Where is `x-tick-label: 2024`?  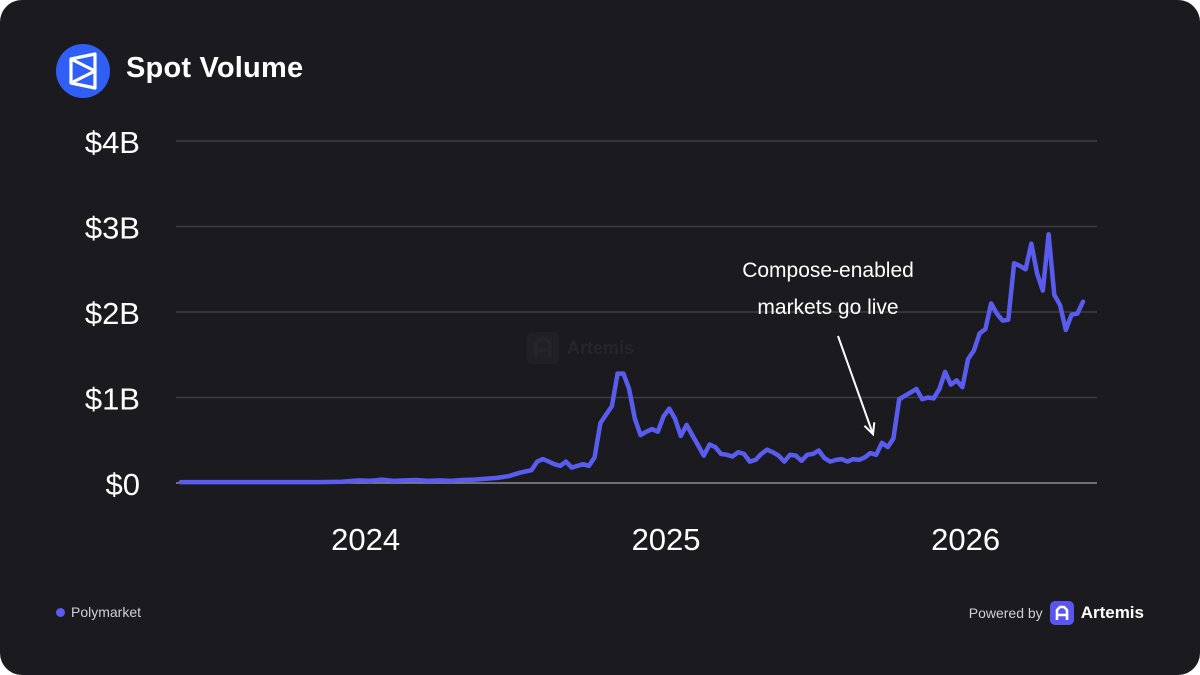
x-tick-label: 2024 is located at coordinates (365, 539).